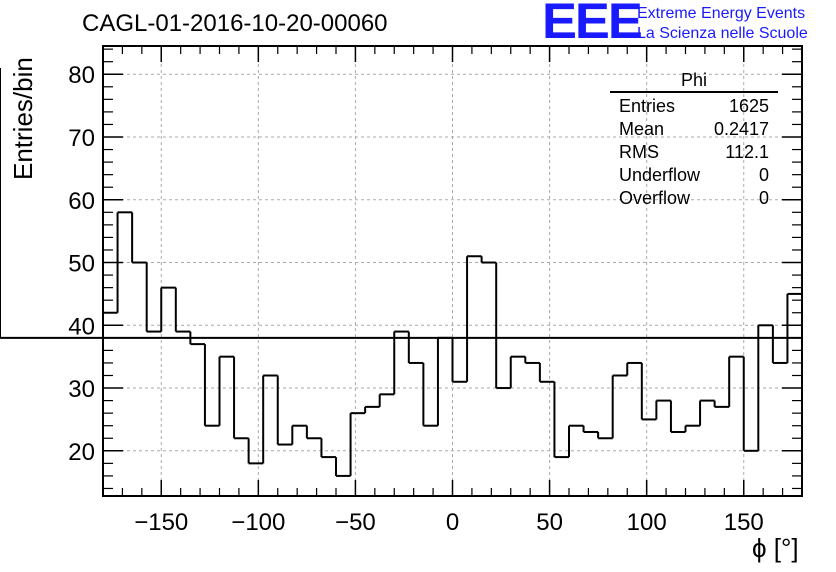 The width and height of the screenshot is (836, 572). Describe the element at coordinates (741, 129) in the screenshot. I see `stats-value: 0.2417` at that location.